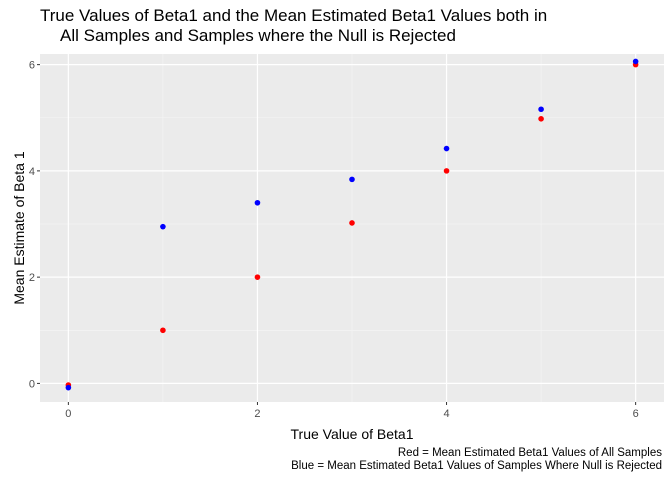 This screenshot has height=480, width=672. Describe the element at coordinates (68, 414) in the screenshot. I see `x-tick-label: 0` at that location.